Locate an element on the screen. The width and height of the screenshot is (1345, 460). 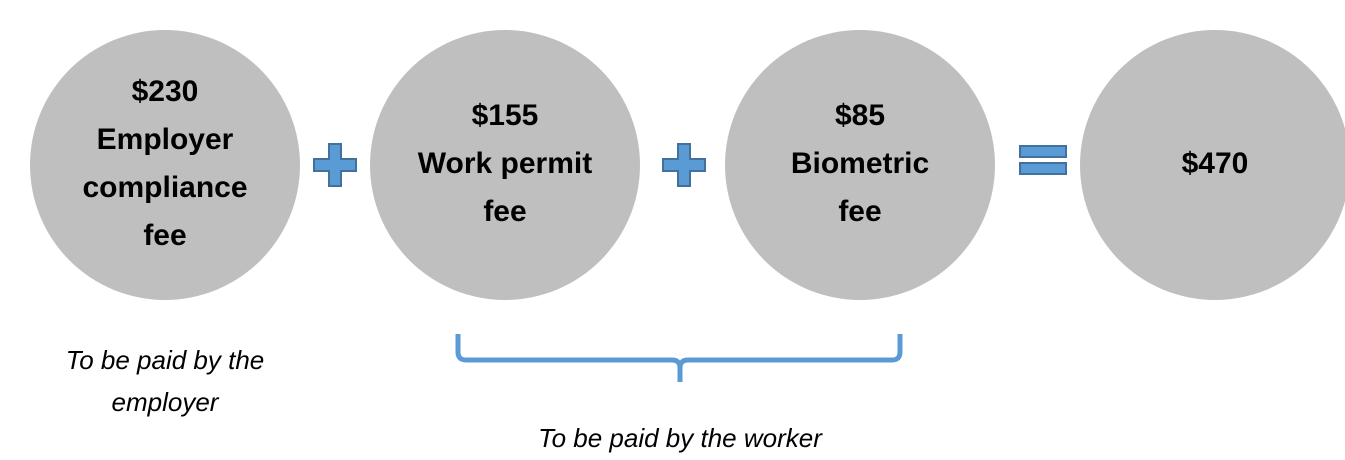
employer-note: To be paid by the is located at coordinates (165, 360).